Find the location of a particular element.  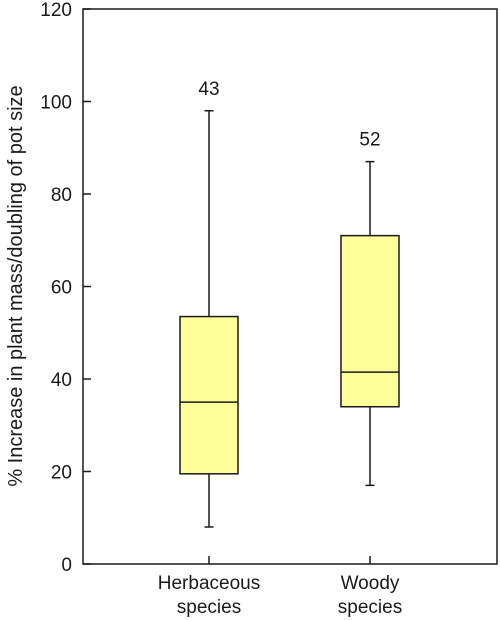

box-group: 52 is located at coordinates (370, 308).